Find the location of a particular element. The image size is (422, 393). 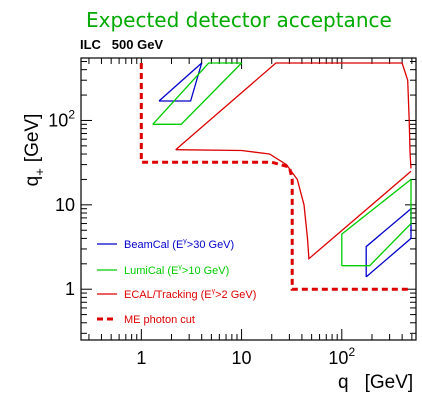

x-tick-label: 102 is located at coordinates (341, 356).